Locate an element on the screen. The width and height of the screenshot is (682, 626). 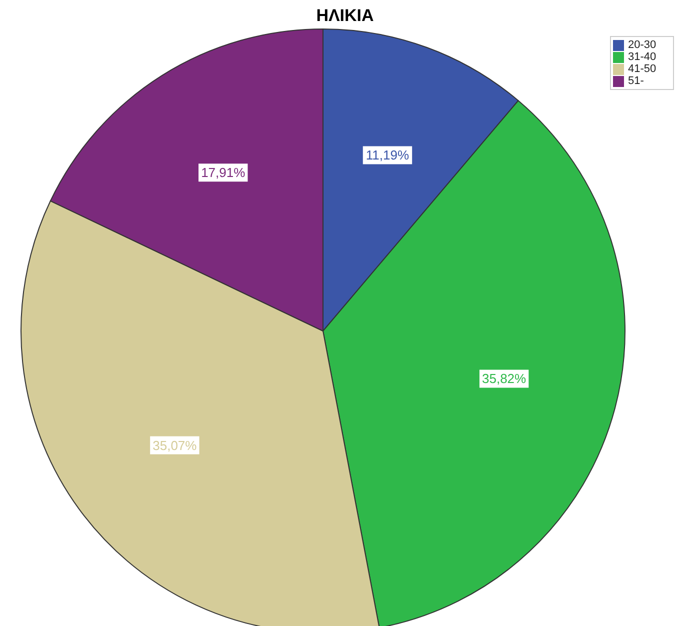
data-label: 35,82% is located at coordinates (504, 378).